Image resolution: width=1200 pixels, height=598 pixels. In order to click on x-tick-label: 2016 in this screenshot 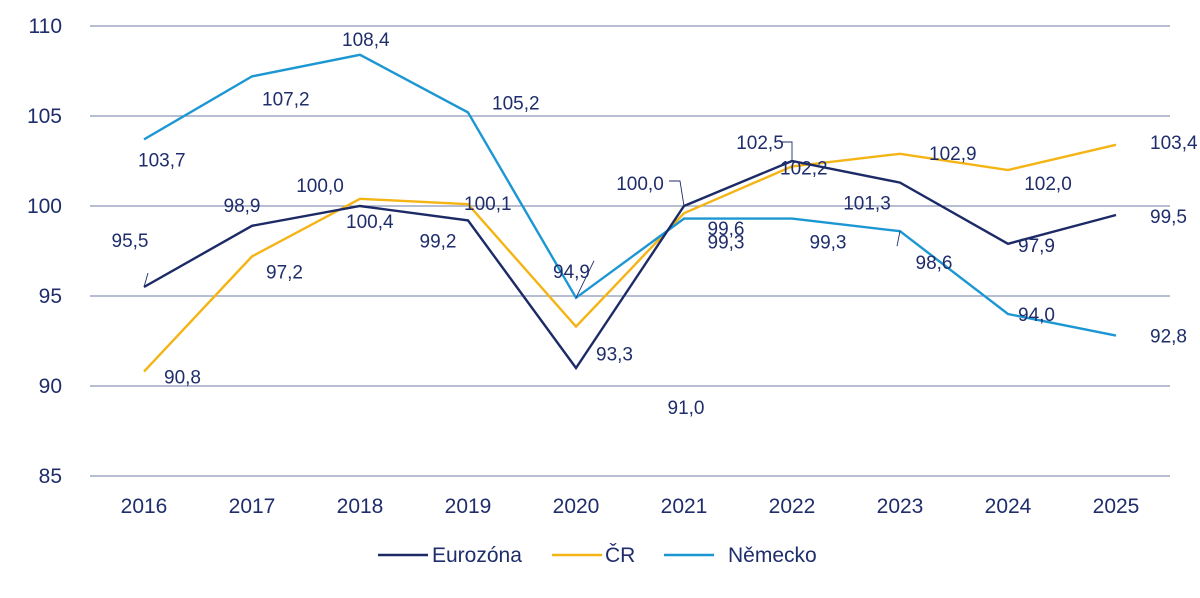, I will do `click(144, 506)`.